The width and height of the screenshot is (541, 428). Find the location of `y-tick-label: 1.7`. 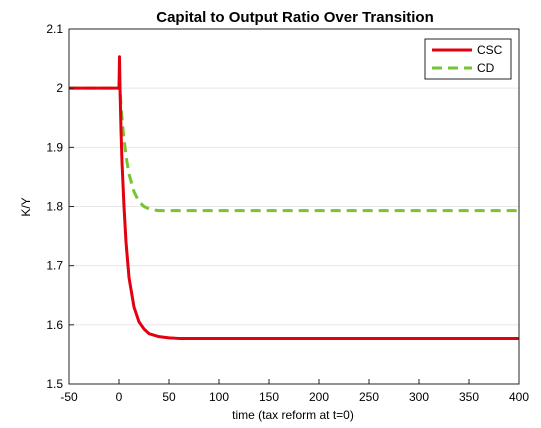

y-tick-label: 1.7 is located at coordinates (54, 266).